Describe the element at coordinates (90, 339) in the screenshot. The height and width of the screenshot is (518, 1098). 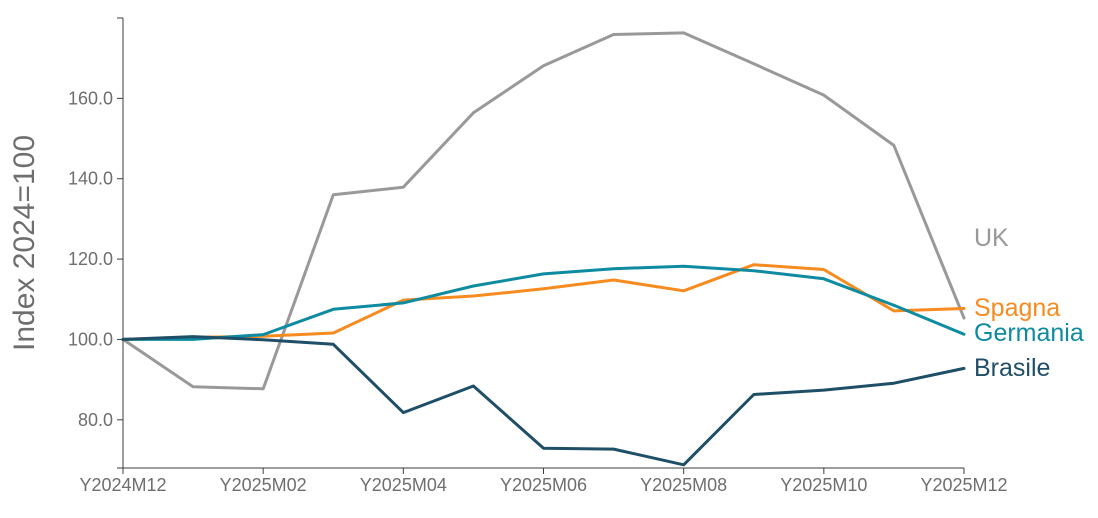
I see `y-tick-label: 100.0` at that location.